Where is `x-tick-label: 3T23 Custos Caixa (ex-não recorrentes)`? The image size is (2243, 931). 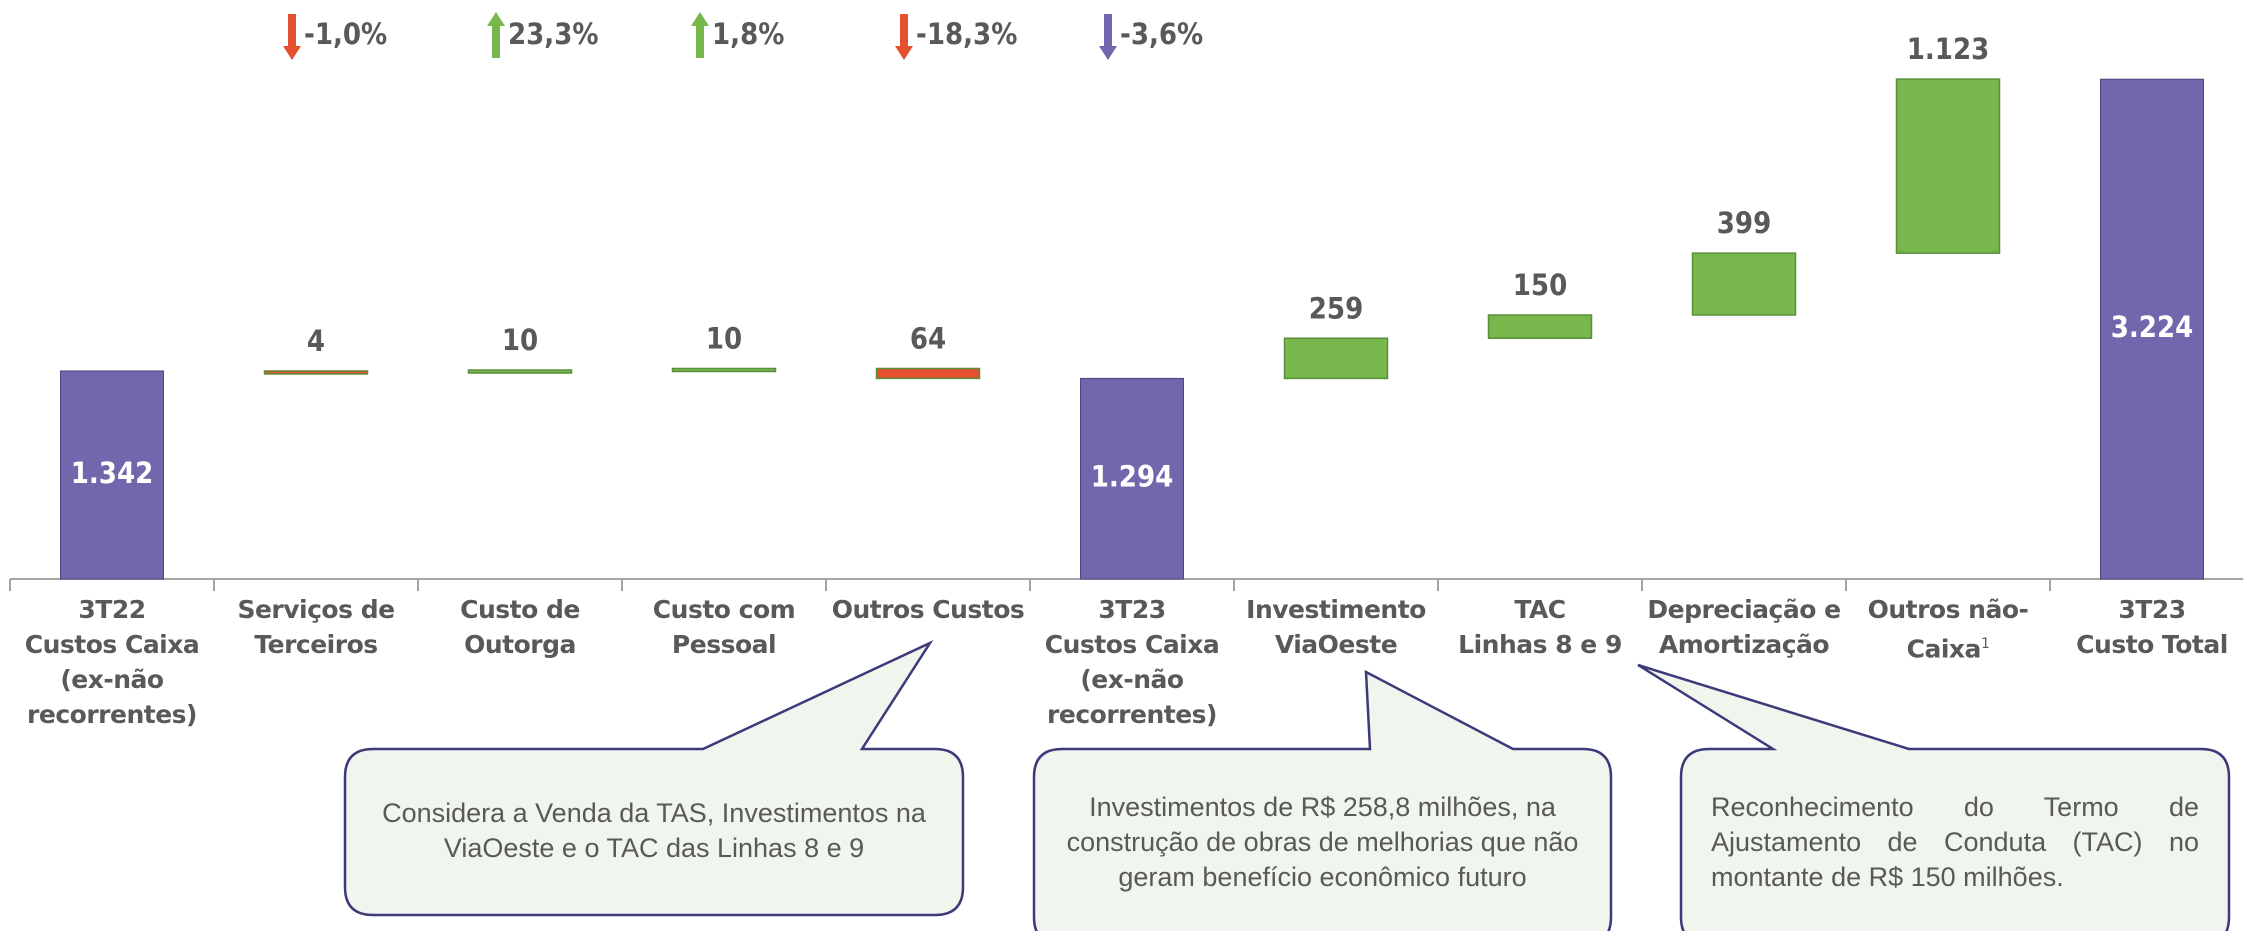
x-tick-label: 3T23 Custos Caixa (ex-não recorrentes) is located at coordinates (1132, 662).